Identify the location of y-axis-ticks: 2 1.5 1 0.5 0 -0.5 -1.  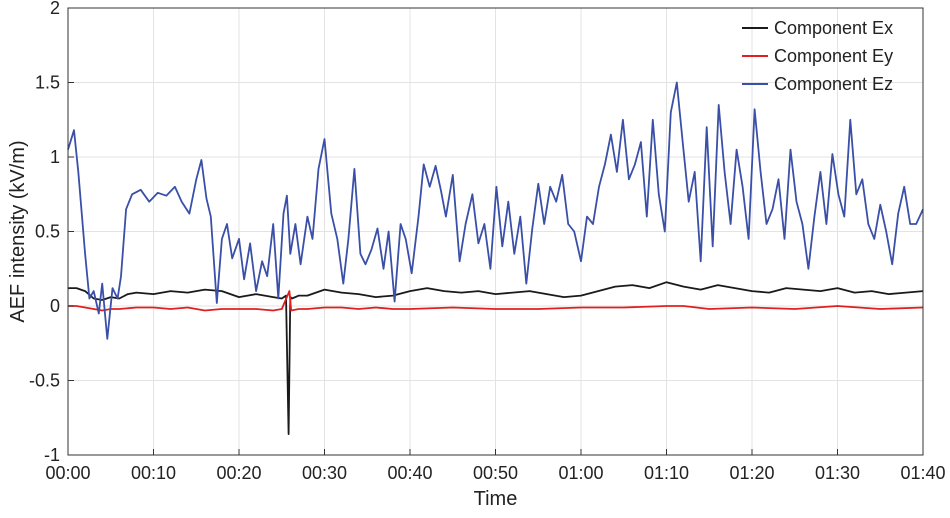
(51, 232).